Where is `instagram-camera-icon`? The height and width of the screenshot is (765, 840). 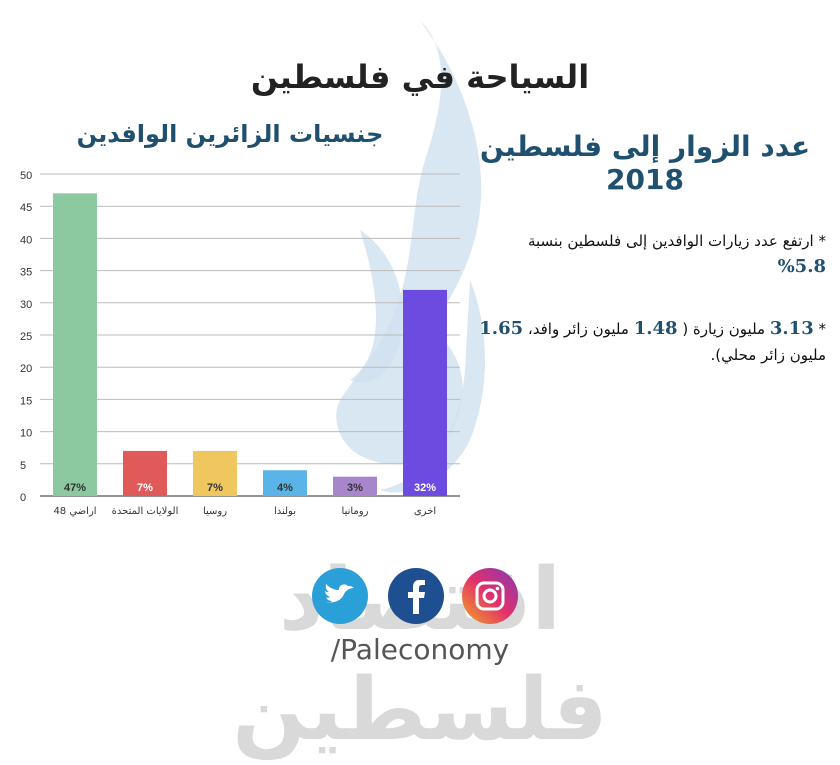
instagram-camera-icon is located at coordinates (490, 596).